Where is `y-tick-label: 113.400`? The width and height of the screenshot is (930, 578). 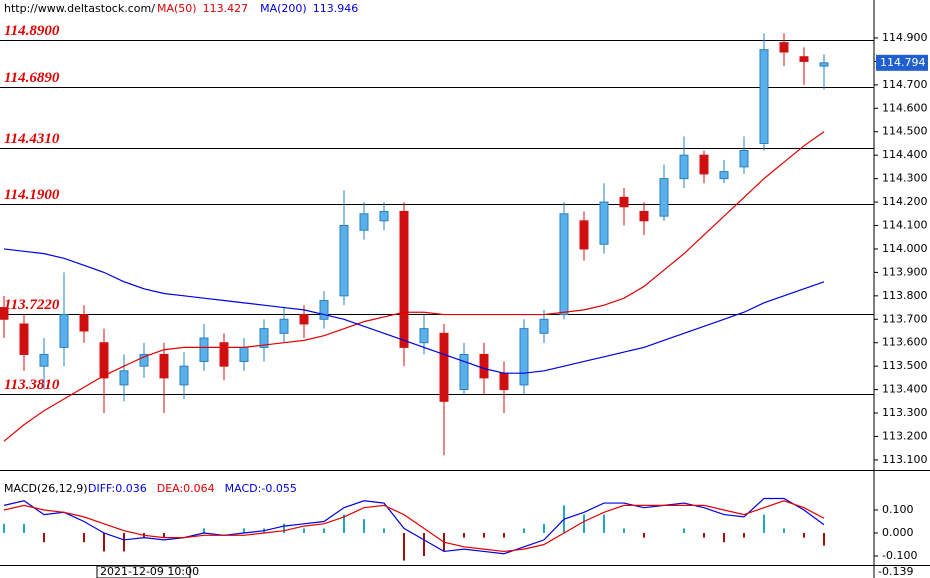 y-tick-label: 113.400 is located at coordinates (905, 389).